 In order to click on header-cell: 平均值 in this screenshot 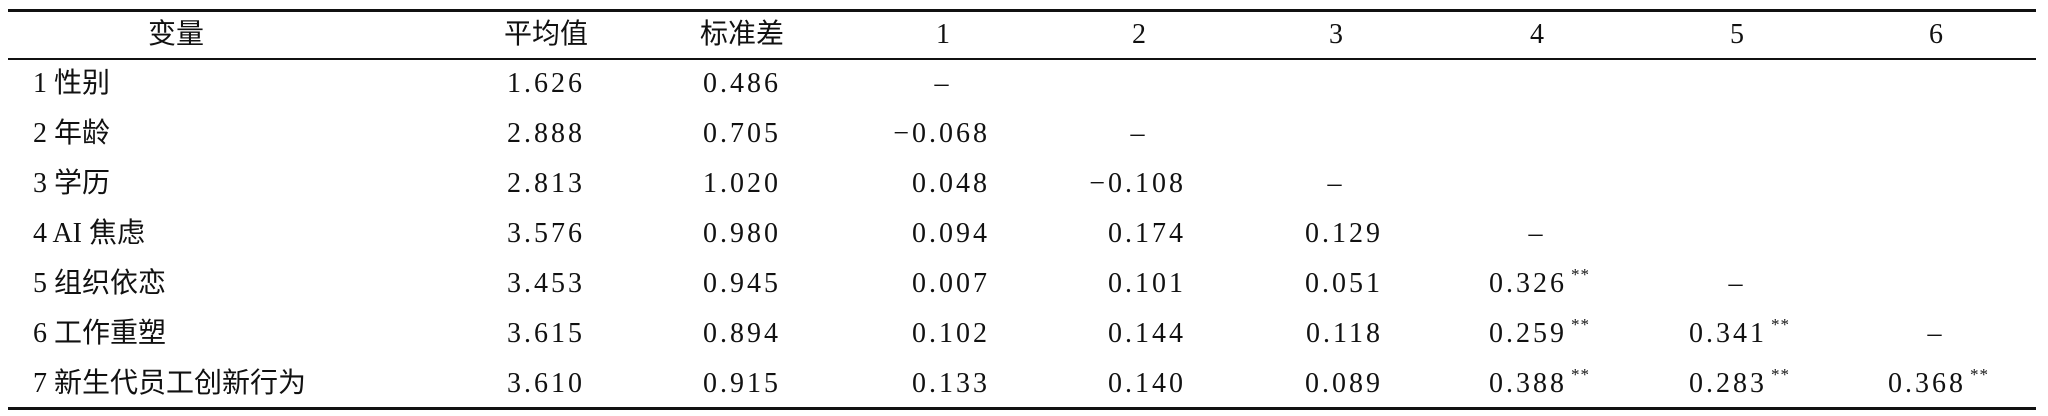, I will do `click(545, 34)`.